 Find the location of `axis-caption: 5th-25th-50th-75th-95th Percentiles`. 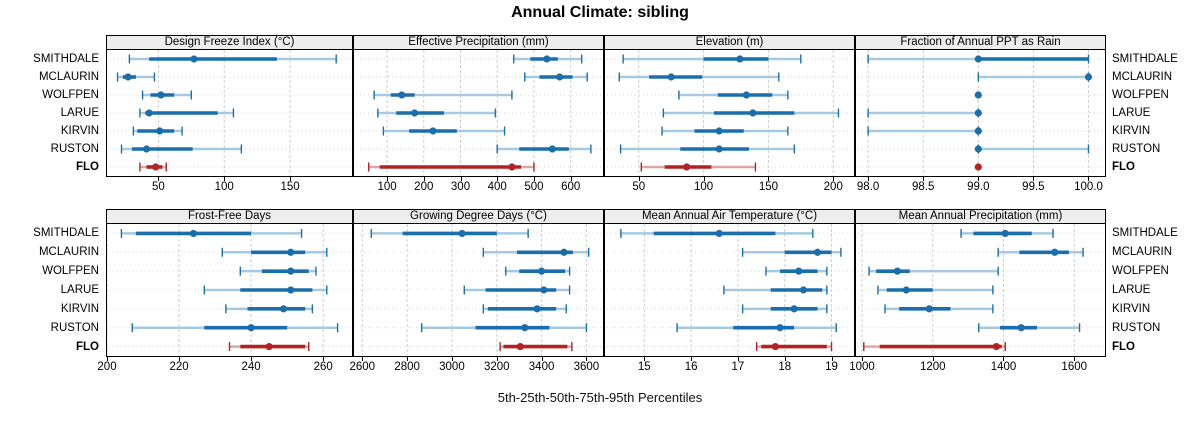

axis-caption: 5th-25th-50th-75th-95th Percentiles is located at coordinates (600, 397).